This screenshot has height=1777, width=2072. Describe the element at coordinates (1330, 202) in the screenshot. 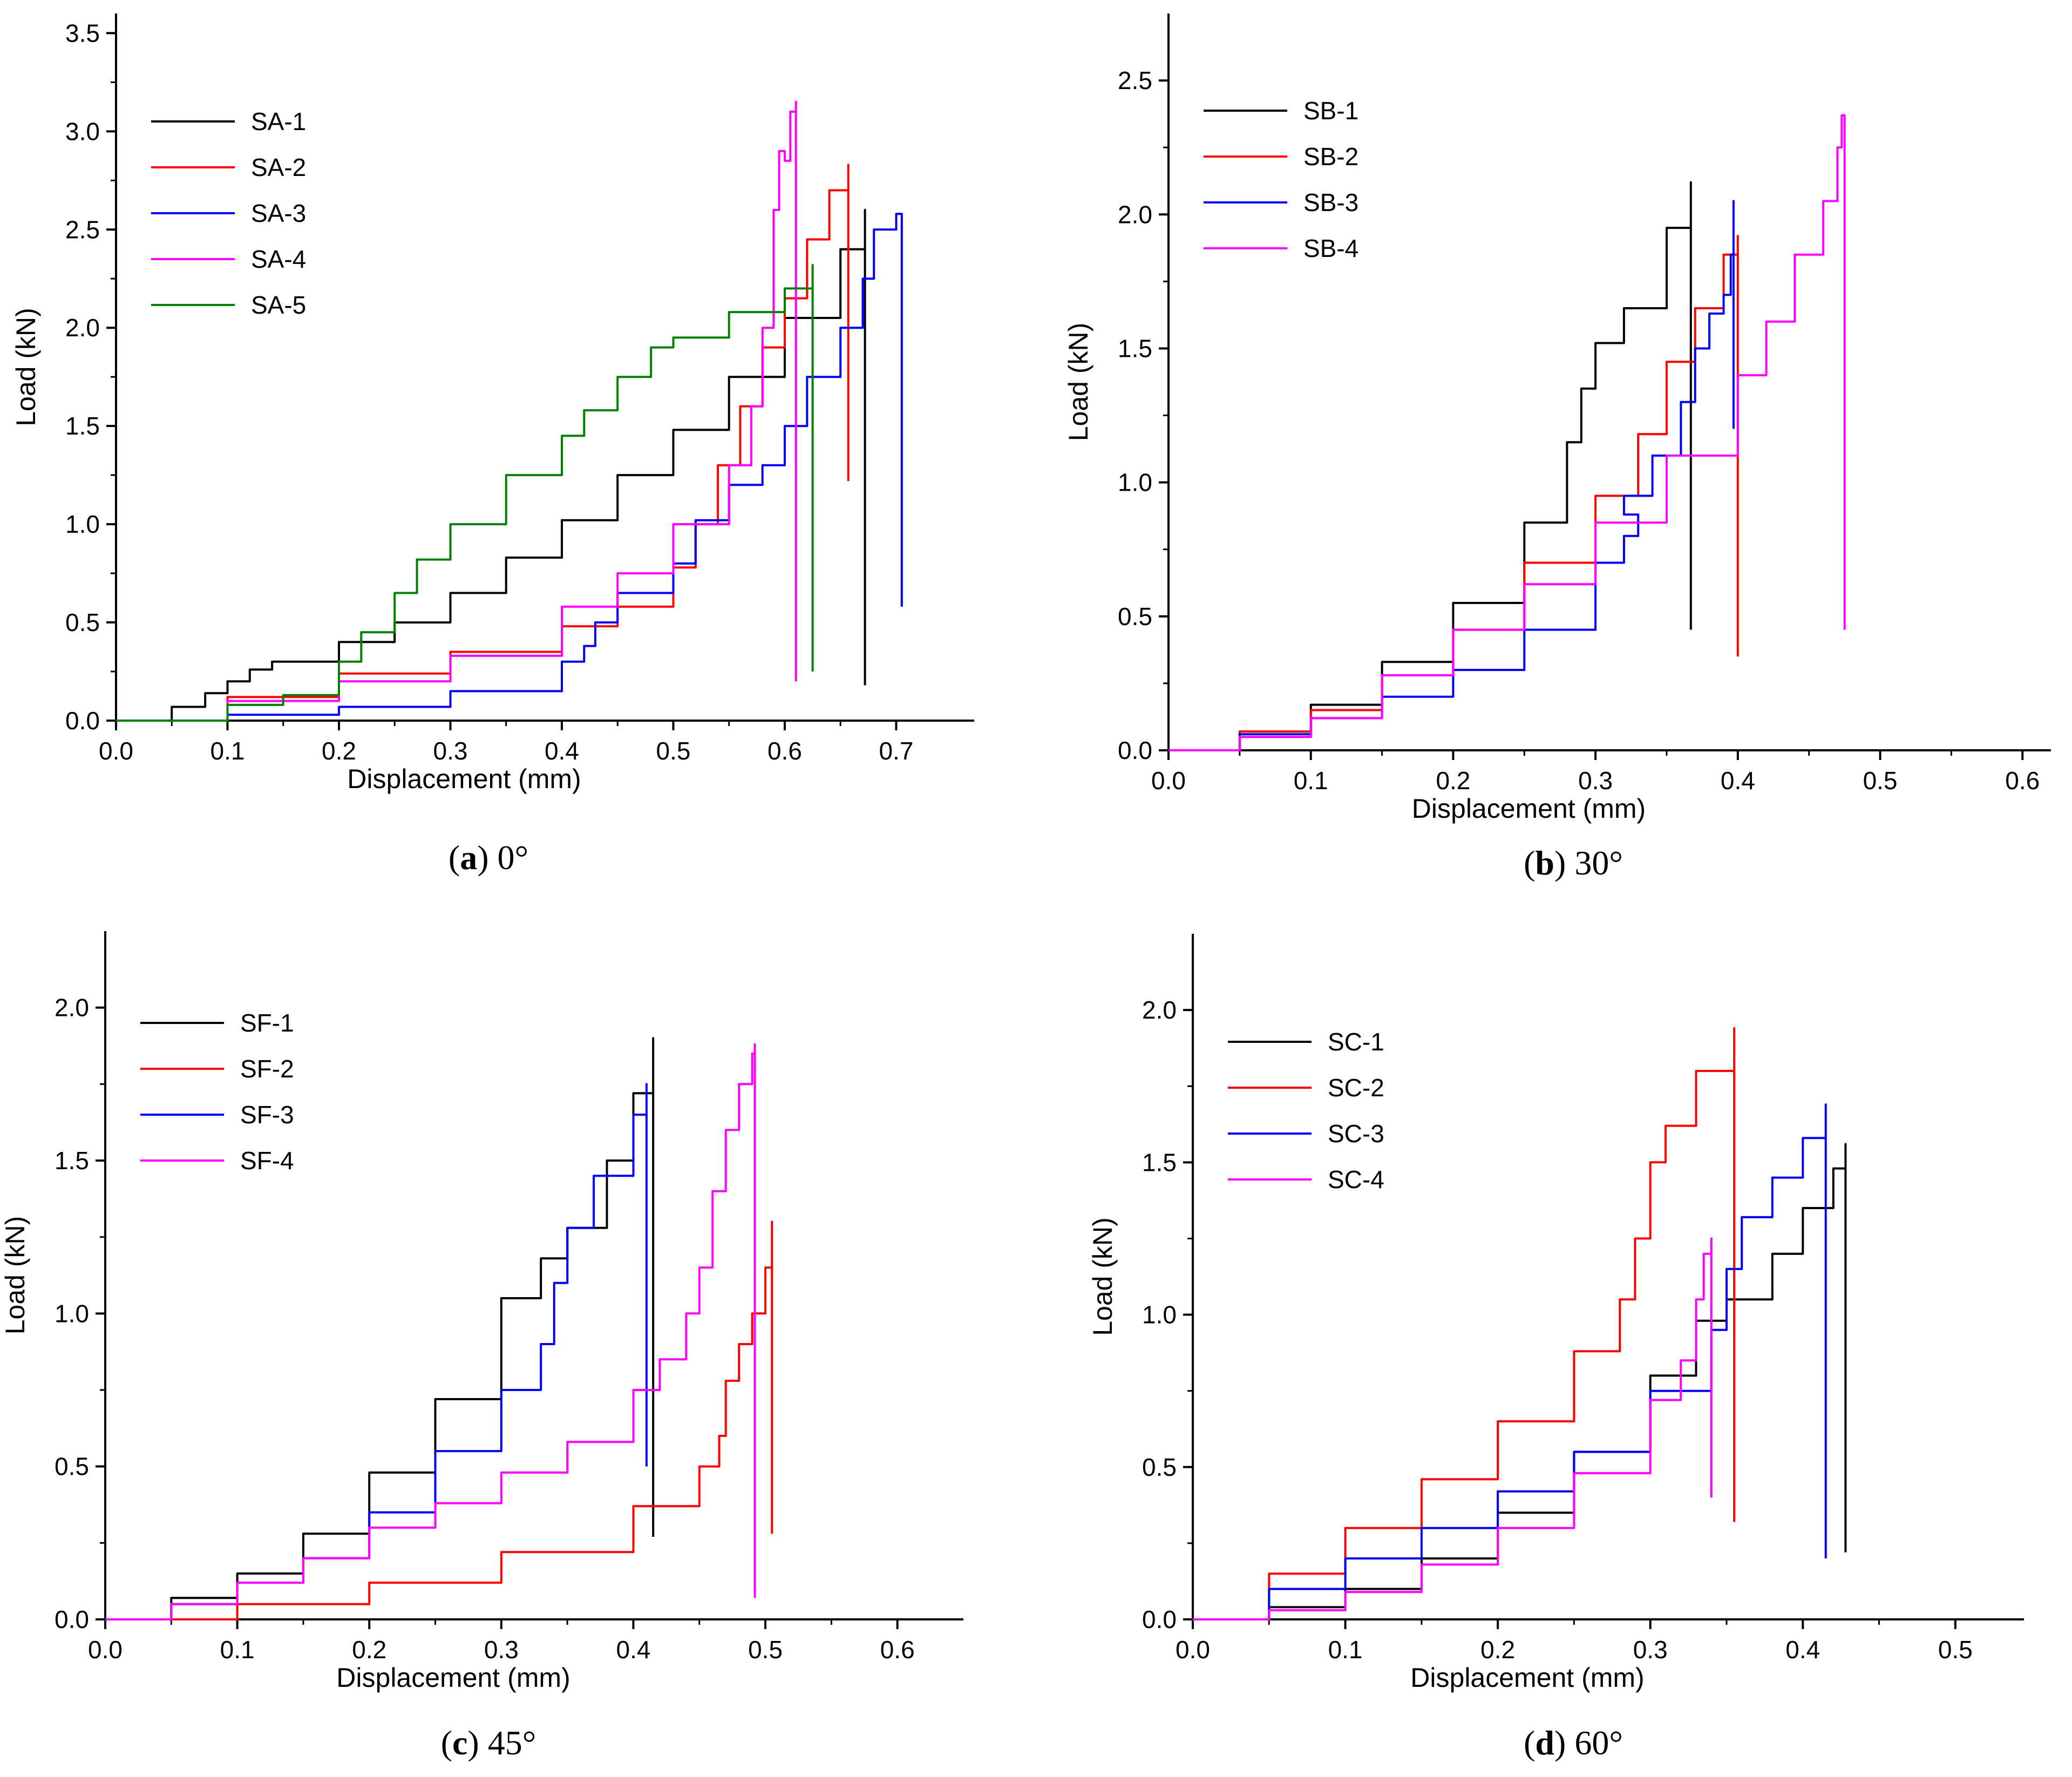

I see `legend-label: SB-3` at that location.